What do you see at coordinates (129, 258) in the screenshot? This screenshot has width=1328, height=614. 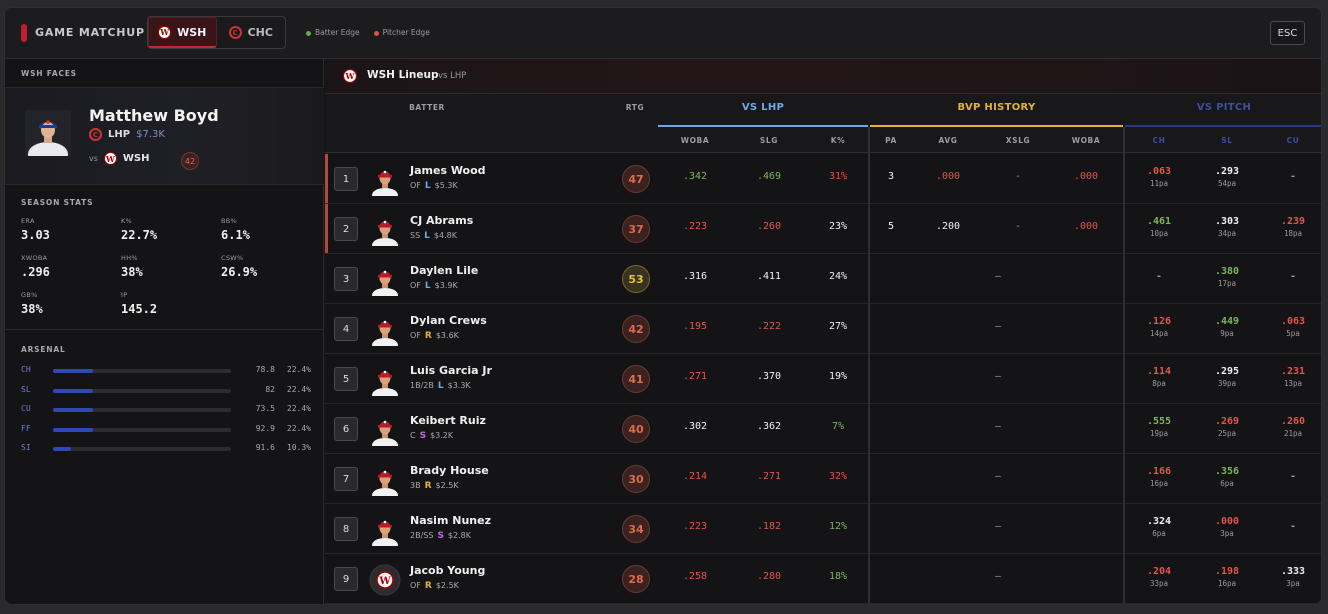 I see `stat-label: HH%` at bounding box center [129, 258].